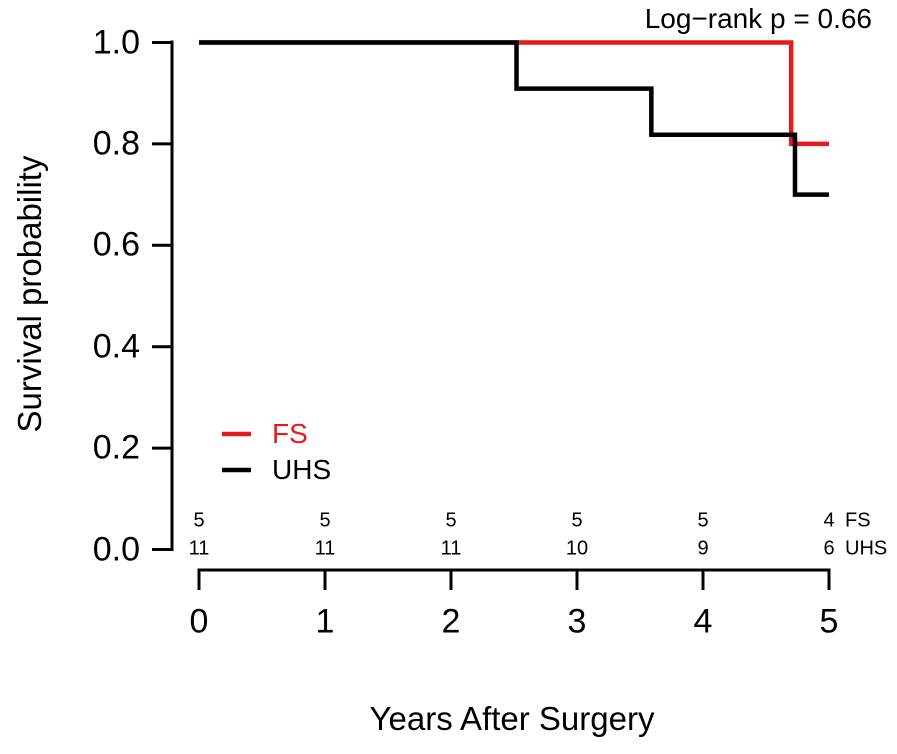 This screenshot has height=754, width=897. Describe the element at coordinates (451, 621) in the screenshot. I see `x-tick-label: 2` at that location.